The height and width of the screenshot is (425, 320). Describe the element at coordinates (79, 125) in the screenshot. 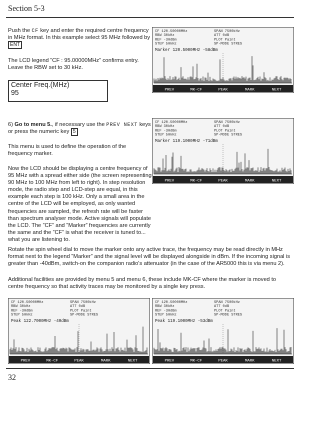

I see `text: , if necessary use the` at that location.